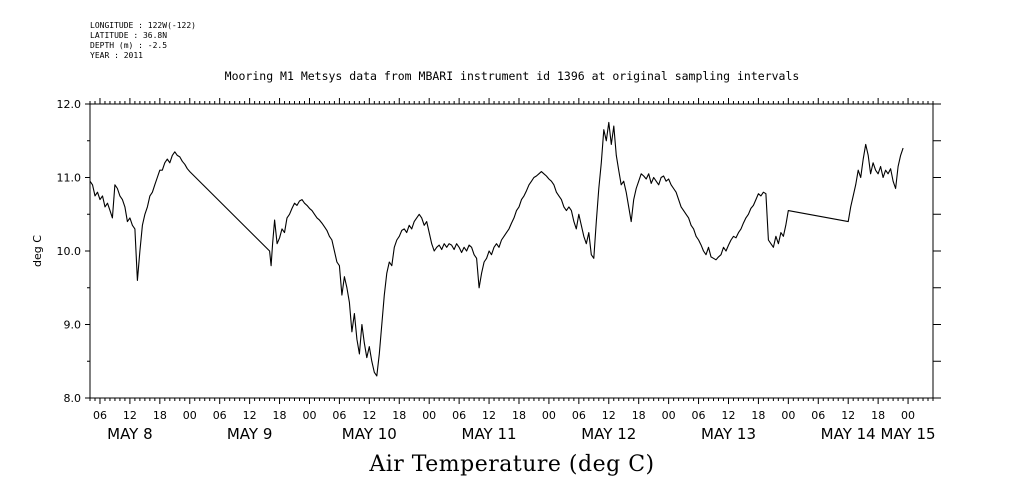  Describe the element at coordinates (369, 434) in the screenshot. I see `x-day-label: MAY 10` at that location.